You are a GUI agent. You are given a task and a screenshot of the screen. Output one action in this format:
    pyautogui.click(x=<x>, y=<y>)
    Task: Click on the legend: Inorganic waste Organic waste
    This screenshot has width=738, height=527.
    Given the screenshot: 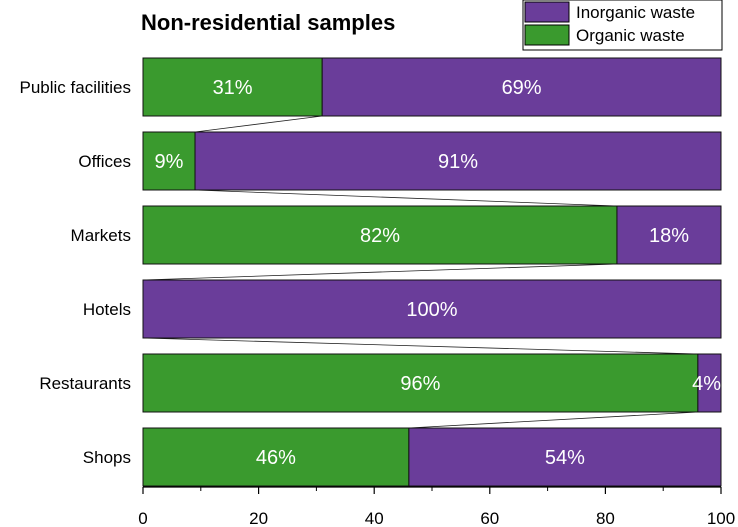 What is the action you would take?
    pyautogui.click(x=622, y=25)
    